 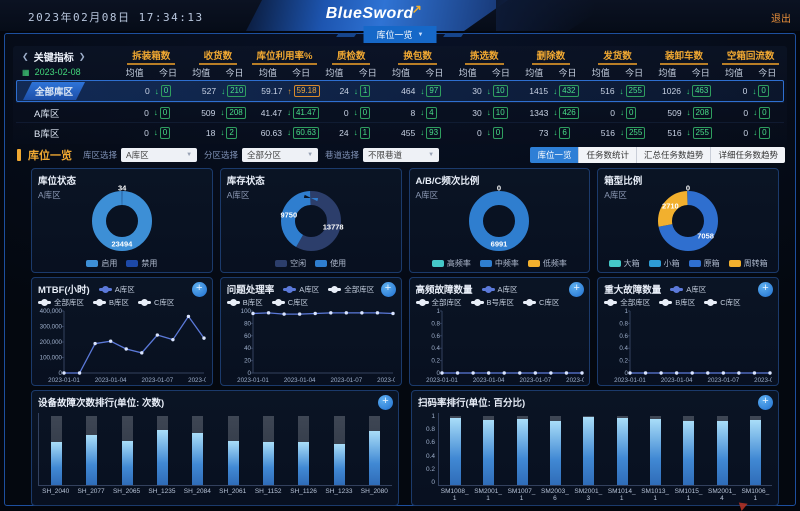 I want to click on legend-item: 启用, so click(x=101, y=263).